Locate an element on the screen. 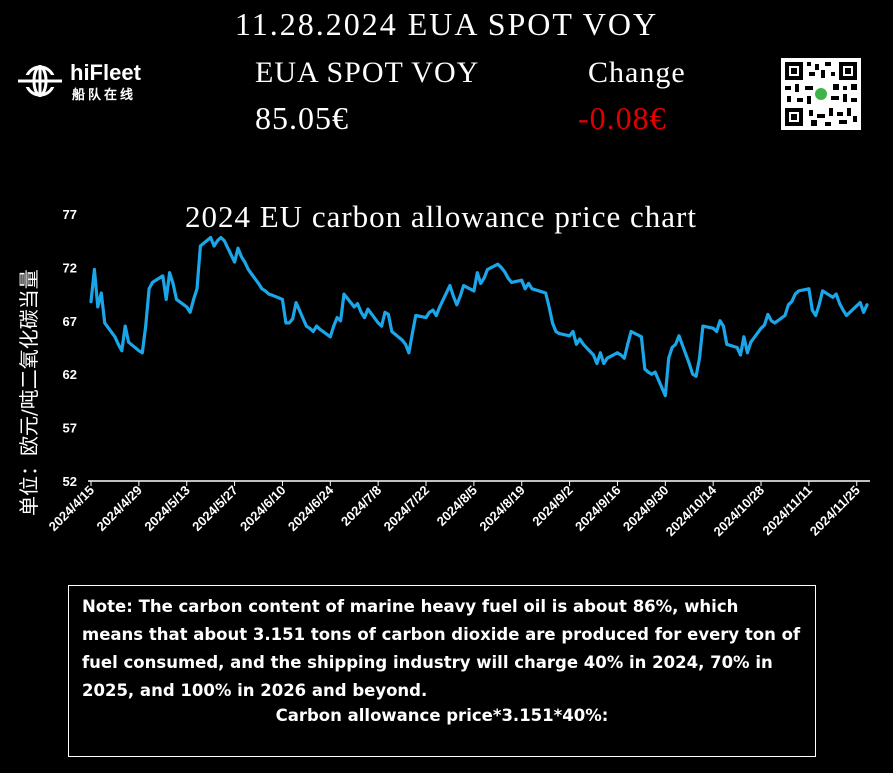 The image size is (893, 773). y-tick-label: 52 is located at coordinates (70, 481).